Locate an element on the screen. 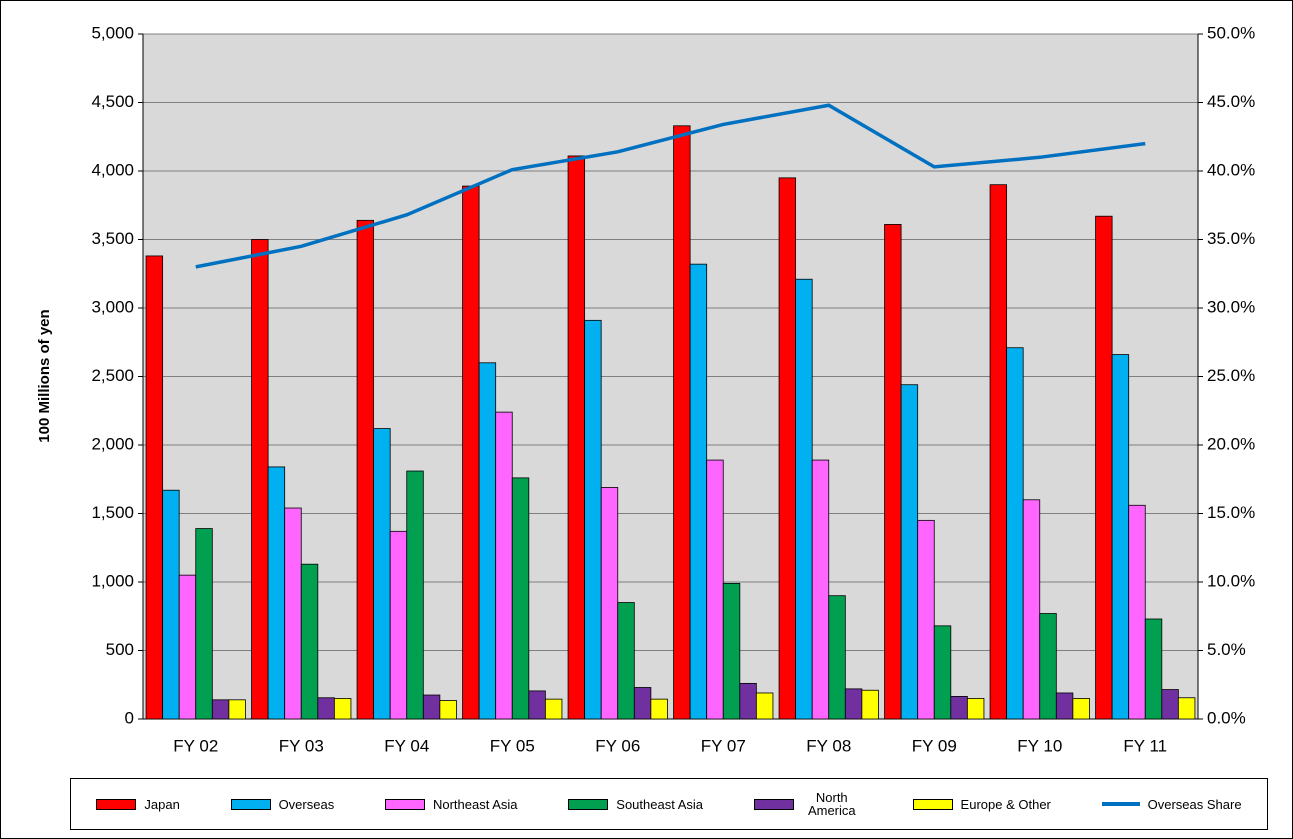 The width and height of the screenshot is (1293, 839). x-tick-label: FY 04 is located at coordinates (406, 745).